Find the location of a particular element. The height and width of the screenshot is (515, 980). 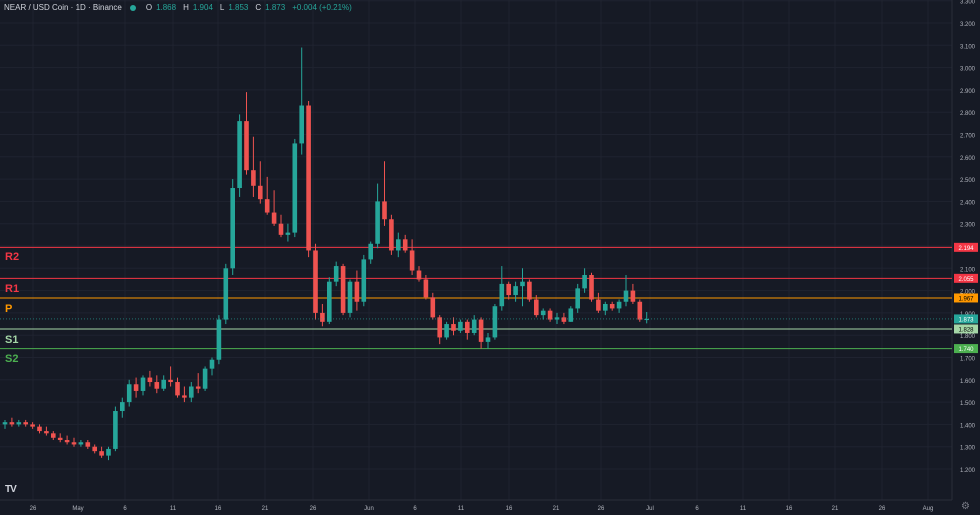

y-tick-label: 2.000 is located at coordinates (968, 293).